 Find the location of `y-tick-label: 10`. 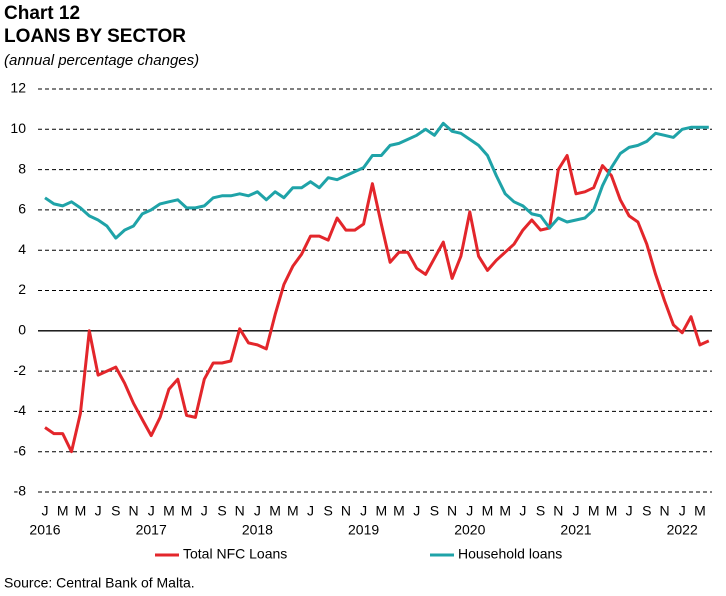

y-tick-label: 10 is located at coordinates (18, 128).